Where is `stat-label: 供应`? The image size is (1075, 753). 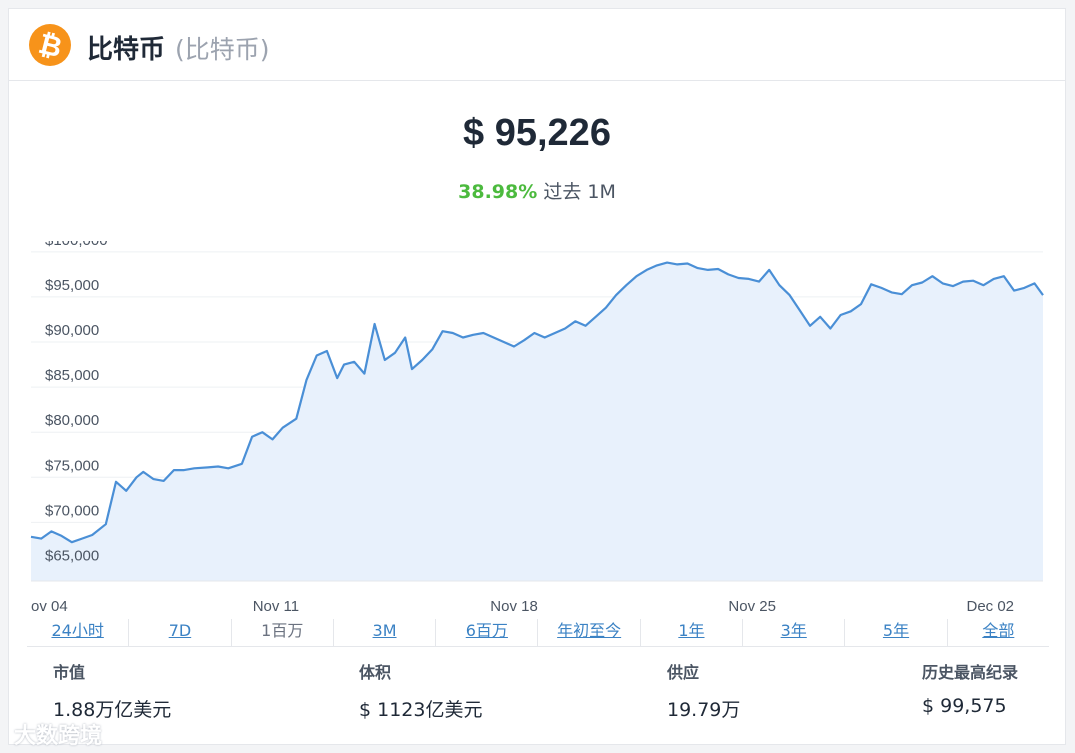 stat-label: 供应 is located at coordinates (683, 672).